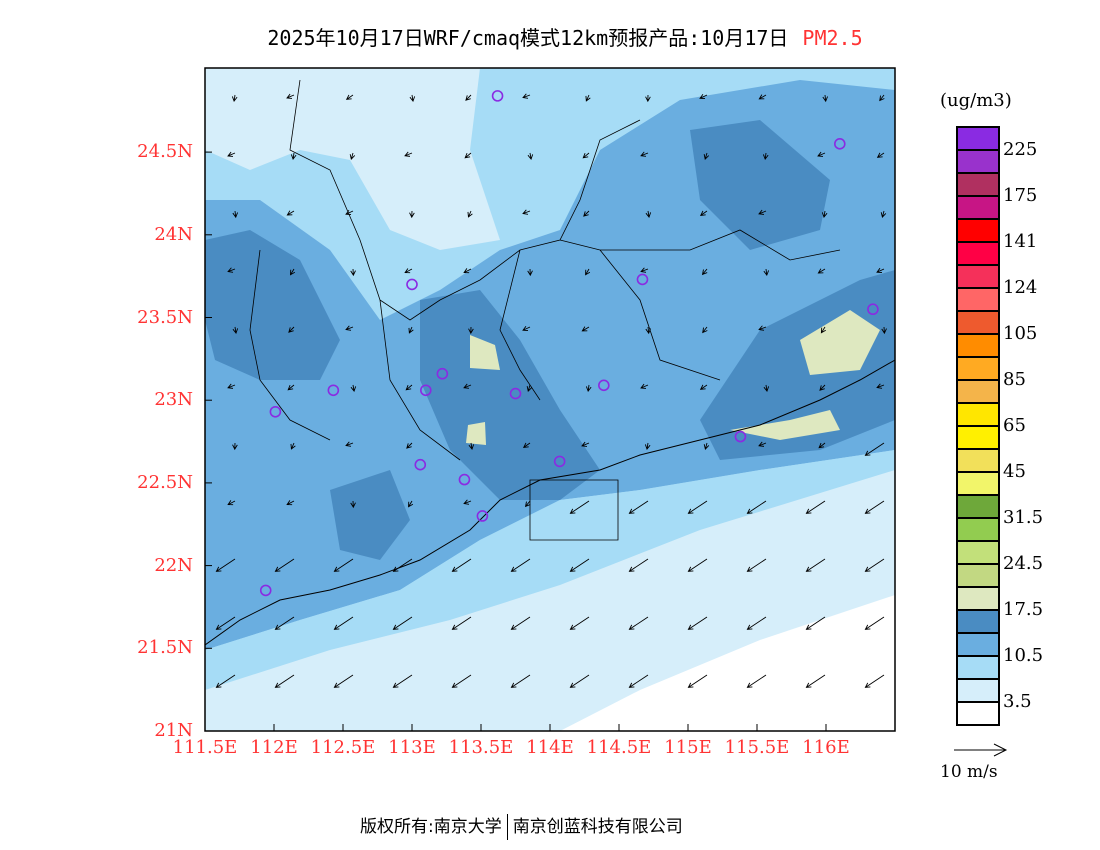 The width and height of the screenshot is (1100, 850). What do you see at coordinates (976, 100) in the screenshot?
I see `legend-unit: (ug/m3)` at bounding box center [976, 100].